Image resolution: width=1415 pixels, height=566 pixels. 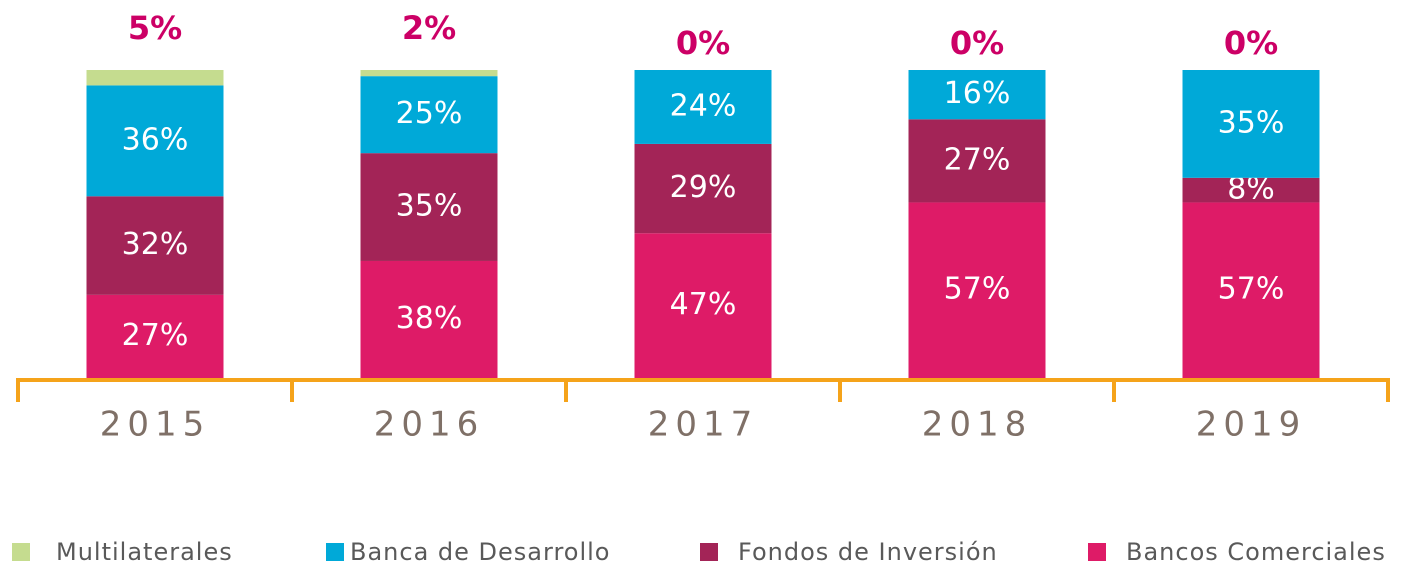 I want to click on value-label: 47%, so click(x=703, y=304).